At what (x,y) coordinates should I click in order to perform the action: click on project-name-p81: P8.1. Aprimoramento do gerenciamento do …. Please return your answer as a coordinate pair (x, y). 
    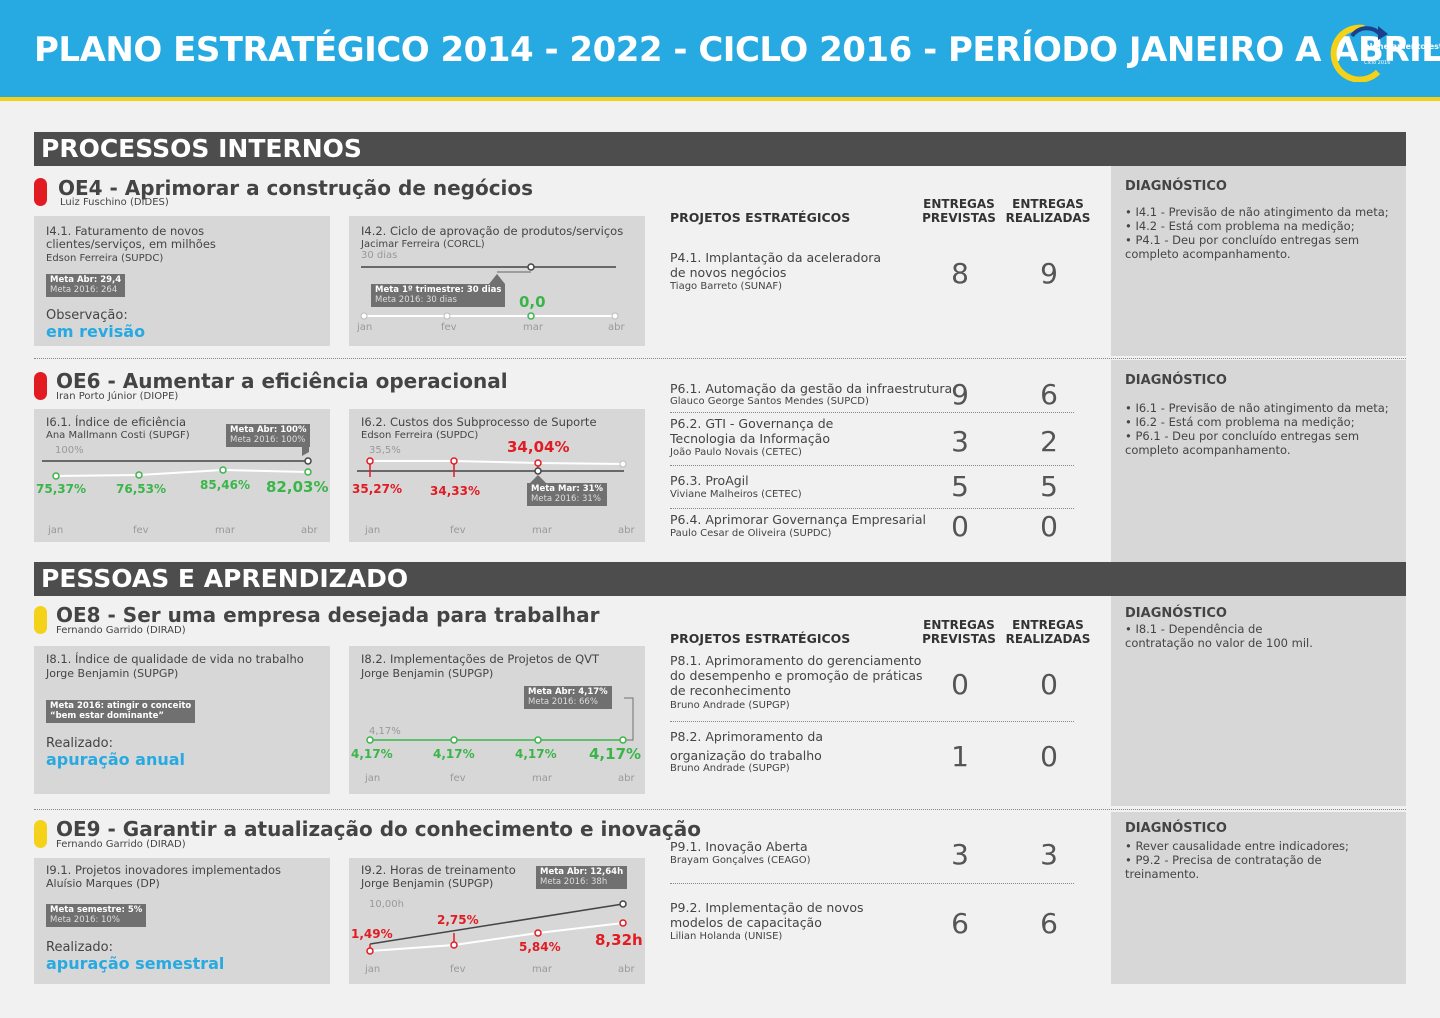
    Looking at the image, I should click on (796, 675).